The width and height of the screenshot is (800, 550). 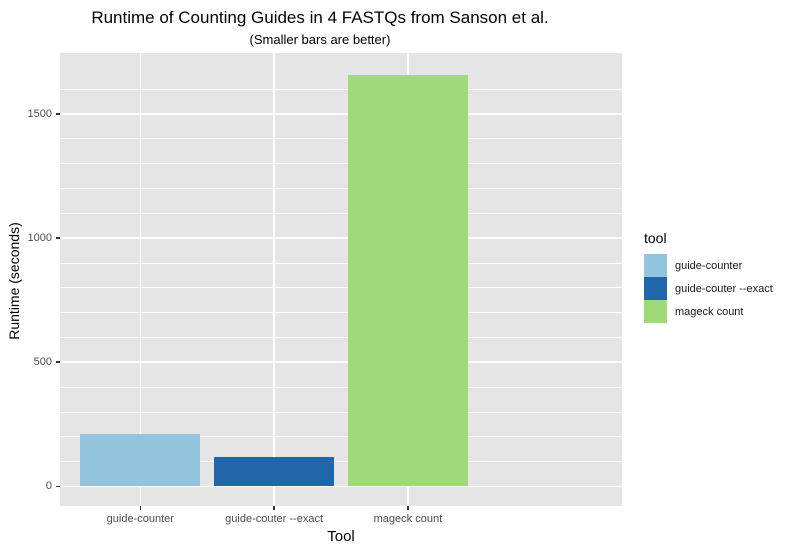 I want to click on legend-swatch-mageck-count, so click(x=655, y=311).